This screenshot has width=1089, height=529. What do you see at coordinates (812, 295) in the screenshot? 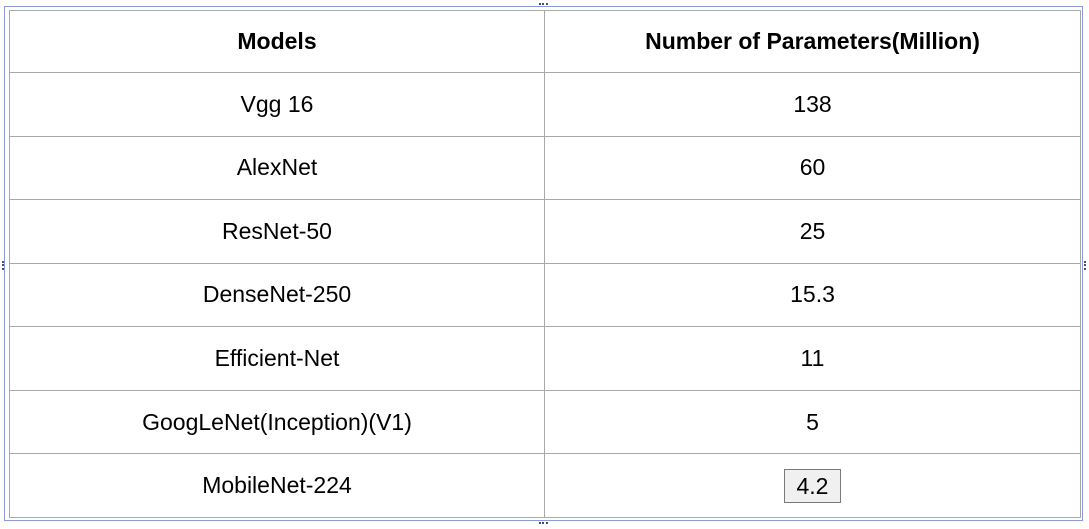
I see `cell-params: 15.3` at bounding box center [812, 295].